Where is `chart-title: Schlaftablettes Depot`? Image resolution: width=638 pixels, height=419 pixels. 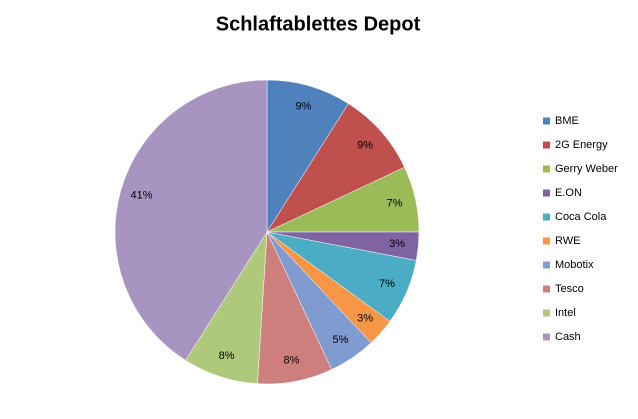
chart-title: Schlaftablettes Depot is located at coordinates (318, 24).